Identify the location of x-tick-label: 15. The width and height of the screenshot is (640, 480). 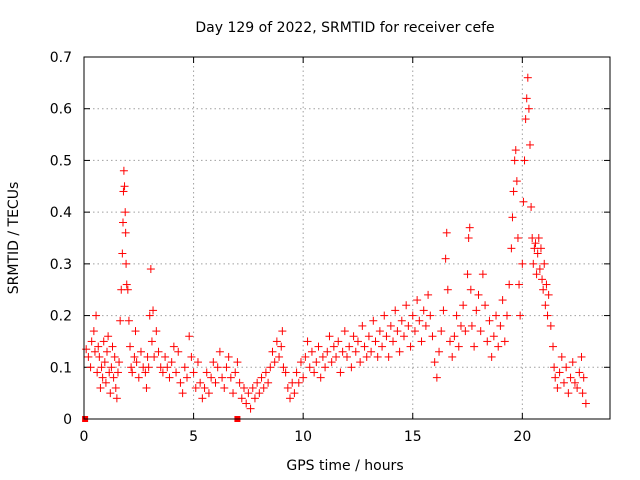
(413, 437).